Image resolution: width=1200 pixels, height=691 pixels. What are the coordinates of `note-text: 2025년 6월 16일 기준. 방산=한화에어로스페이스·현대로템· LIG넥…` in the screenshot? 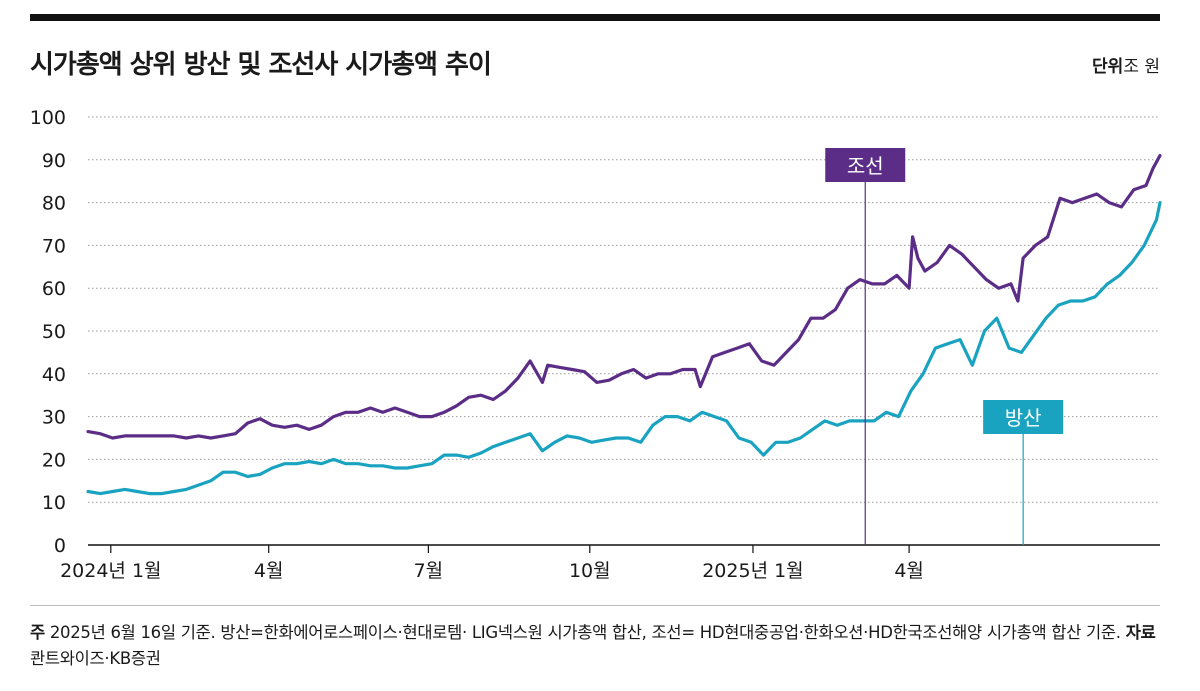 It's located at (585, 632).